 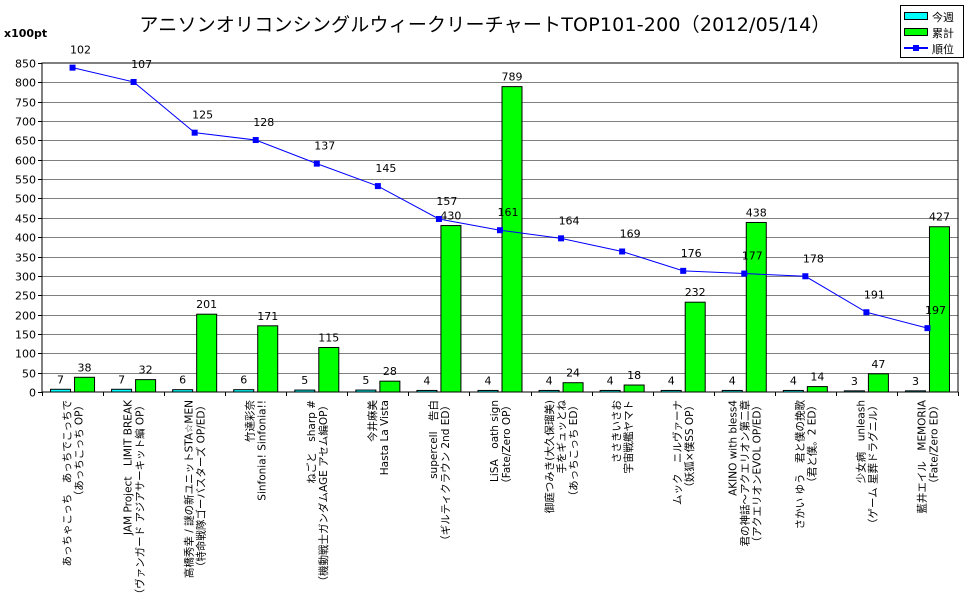 What do you see at coordinates (189, 489) in the screenshot?
I see `x-category-label: 高橋秀幸 / 謎の新ユニットSTA☆MEN` at bounding box center [189, 489].